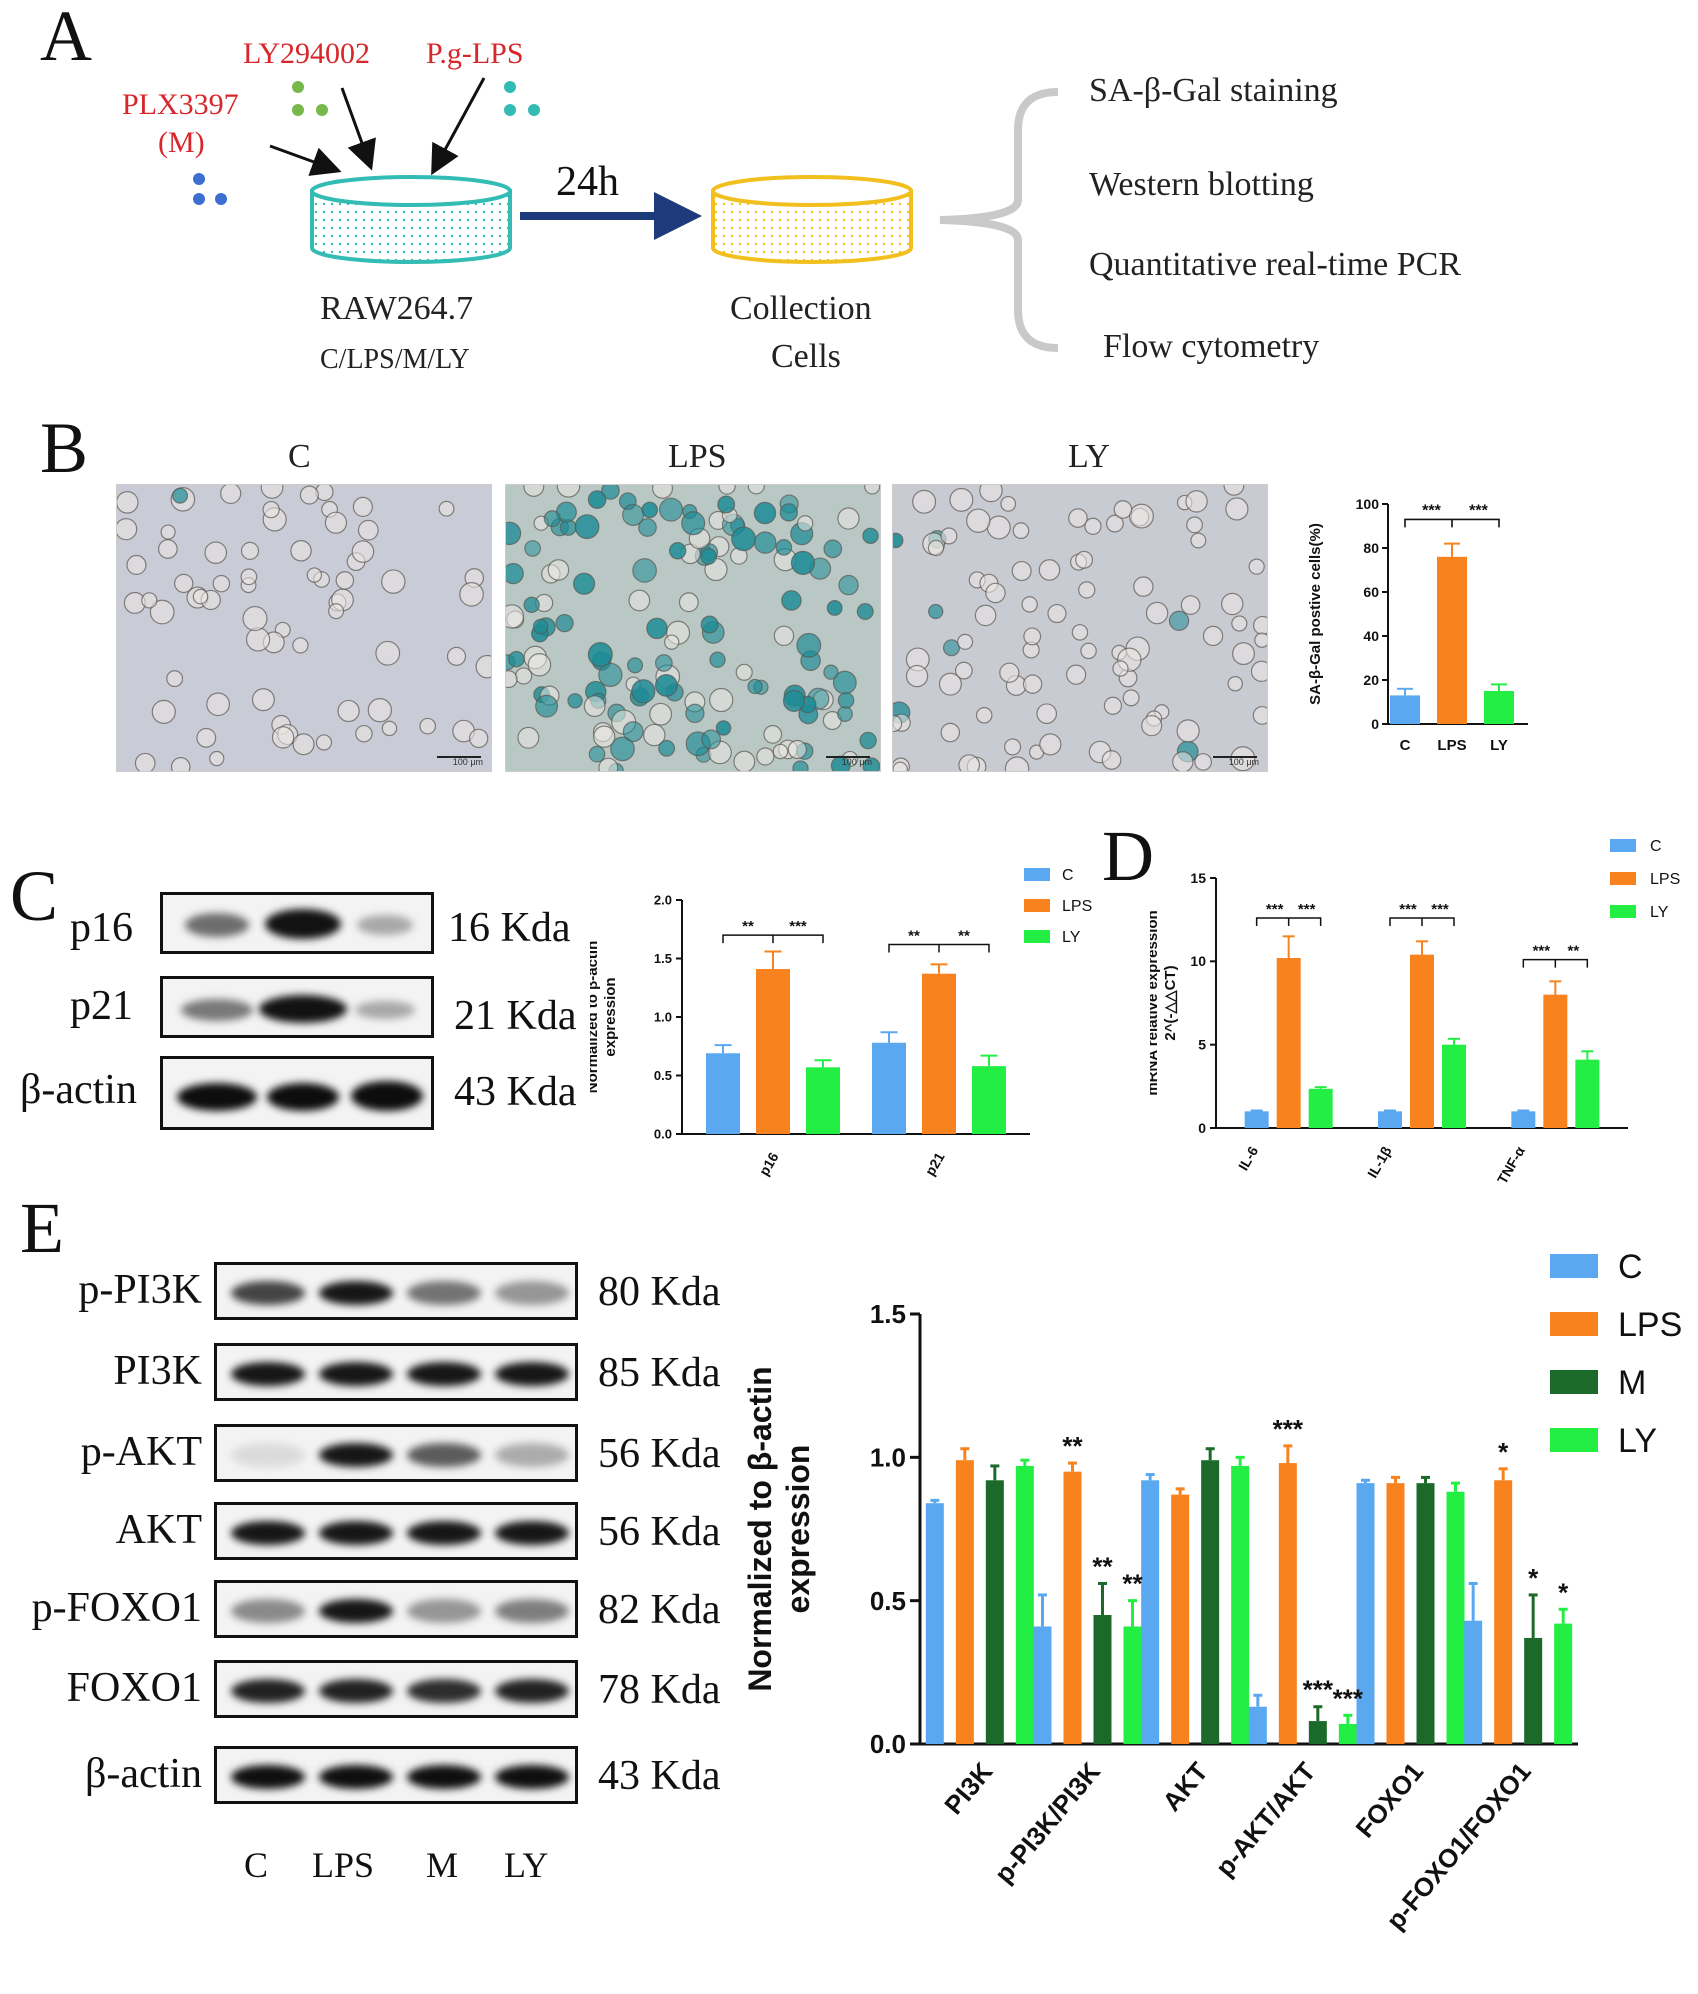 This screenshot has width=1698, height=1994. What do you see at coordinates (1089, 456) in the screenshot?
I see `image-label-ly: LY` at bounding box center [1089, 456].